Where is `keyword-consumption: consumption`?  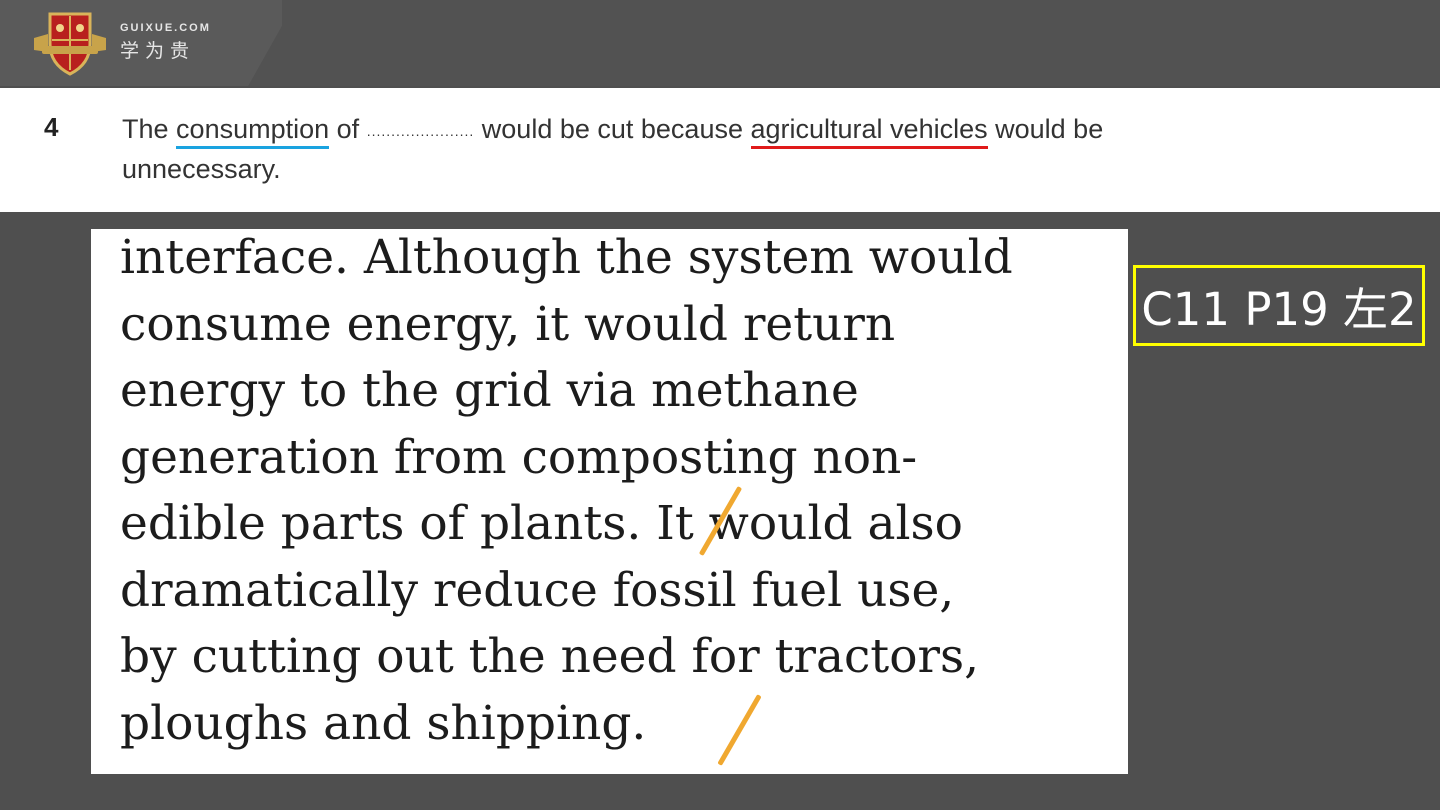
keyword-consumption: consumption is located at coordinates (253, 131).